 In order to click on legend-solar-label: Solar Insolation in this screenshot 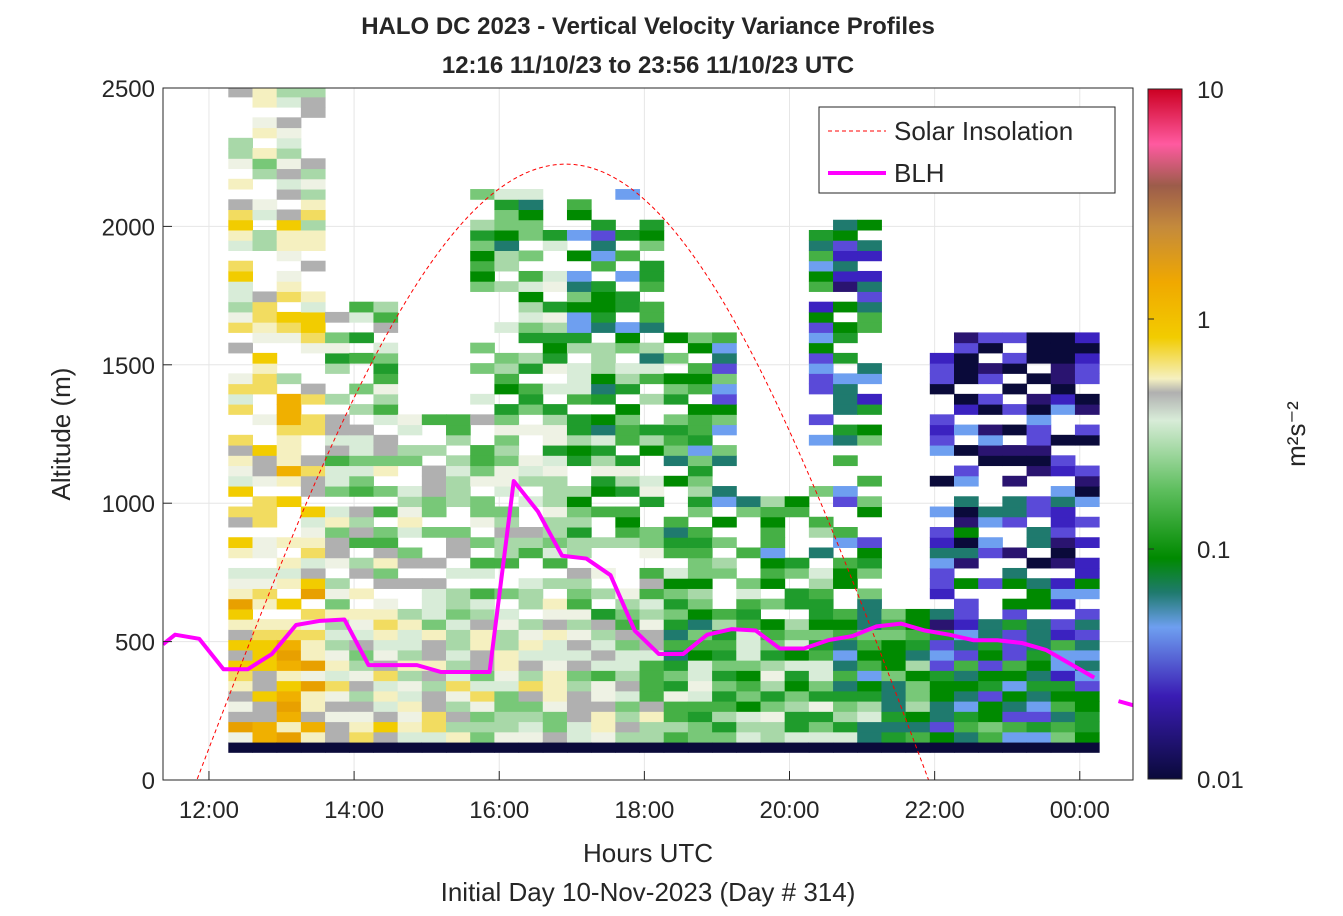, I will do `click(983, 131)`.